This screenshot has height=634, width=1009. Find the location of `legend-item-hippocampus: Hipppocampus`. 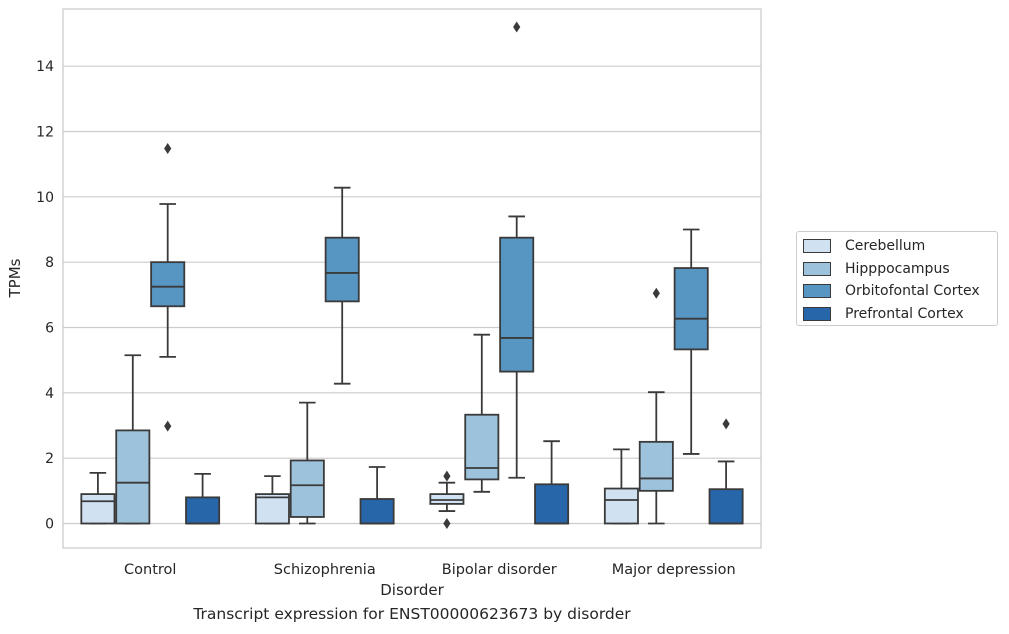

legend-item-hippocampus: Hipppocampus is located at coordinates (900, 269).